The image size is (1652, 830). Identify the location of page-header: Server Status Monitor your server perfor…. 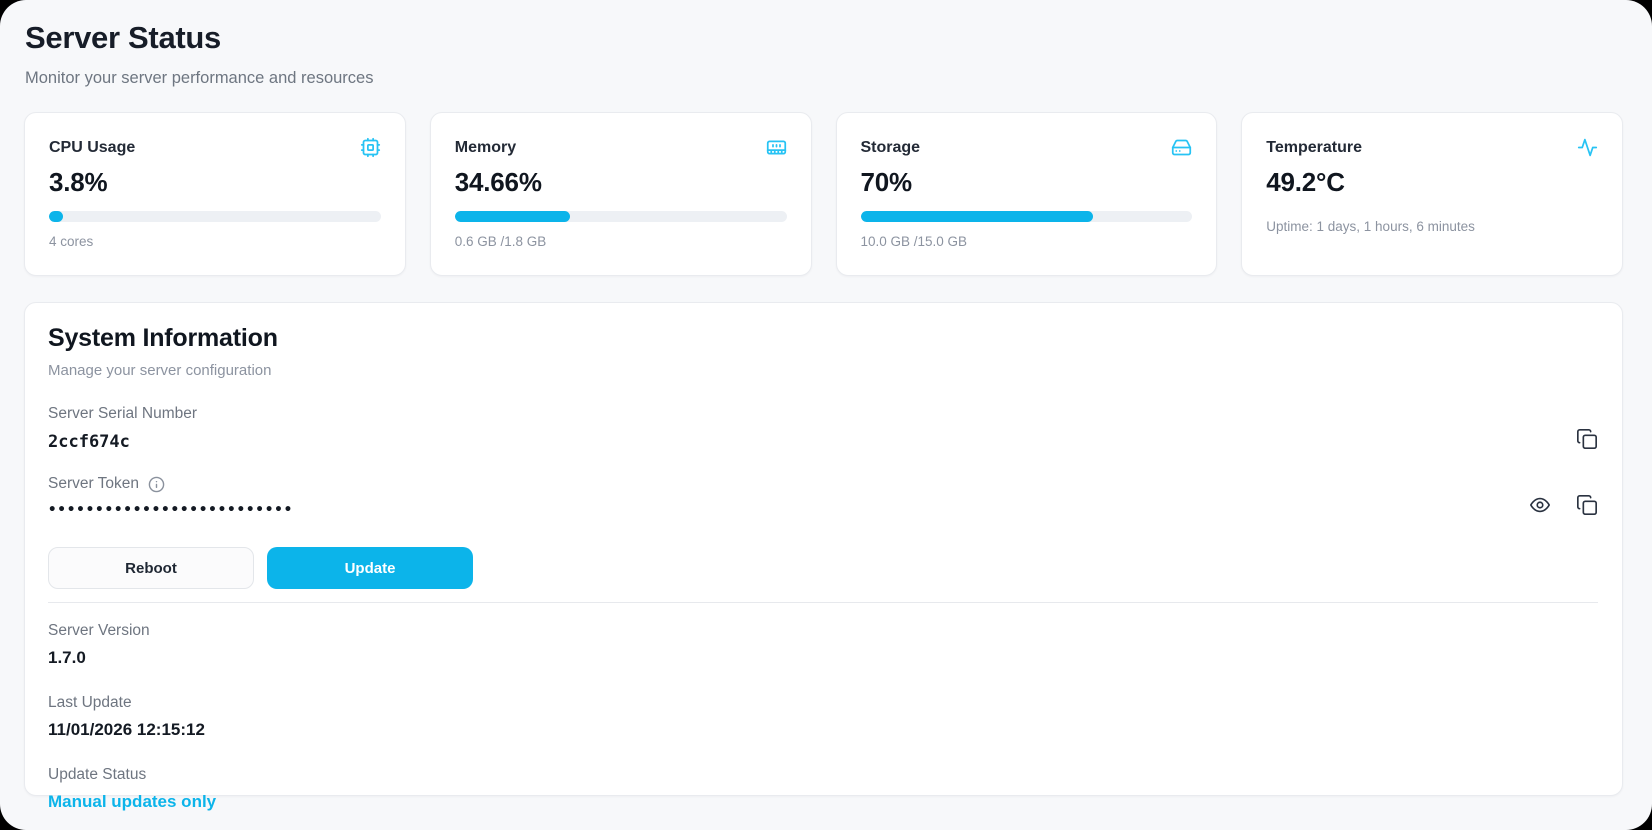
(823, 54).